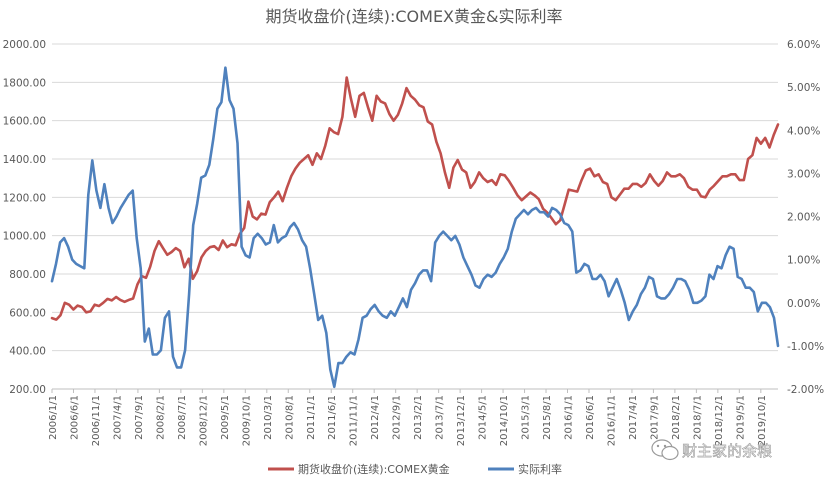  I want to click on left-tick-label: 800.00, so click(27, 275).